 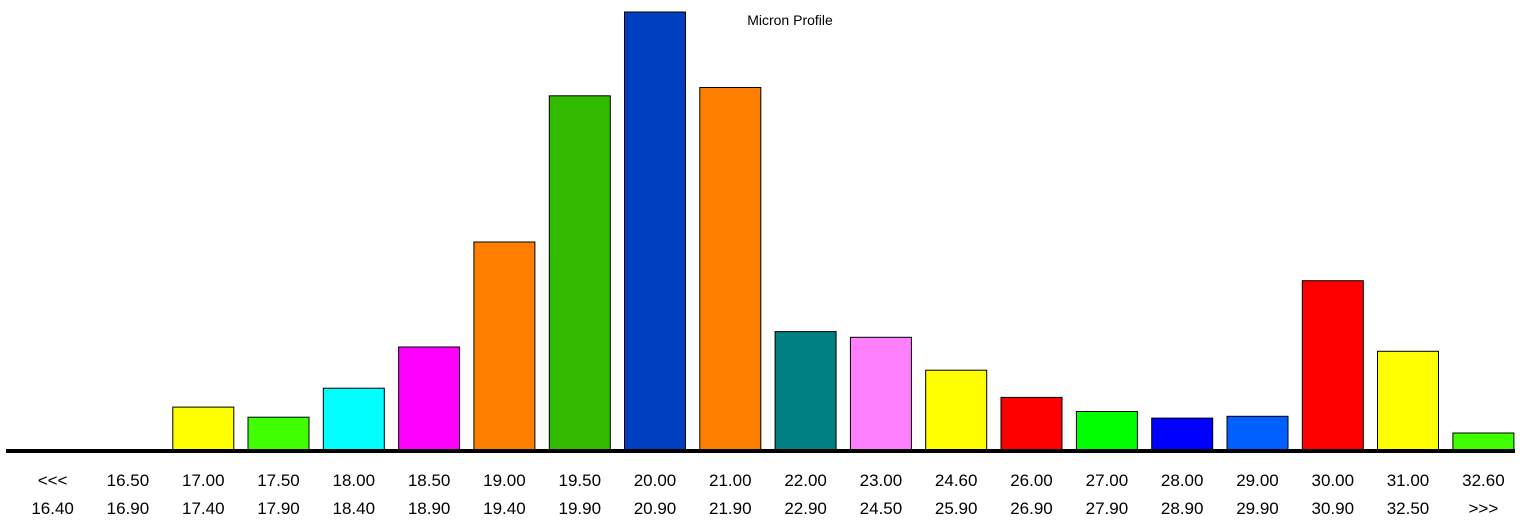 What do you see at coordinates (128, 480) in the screenshot?
I see `tick-label-from-1: 16.50` at bounding box center [128, 480].